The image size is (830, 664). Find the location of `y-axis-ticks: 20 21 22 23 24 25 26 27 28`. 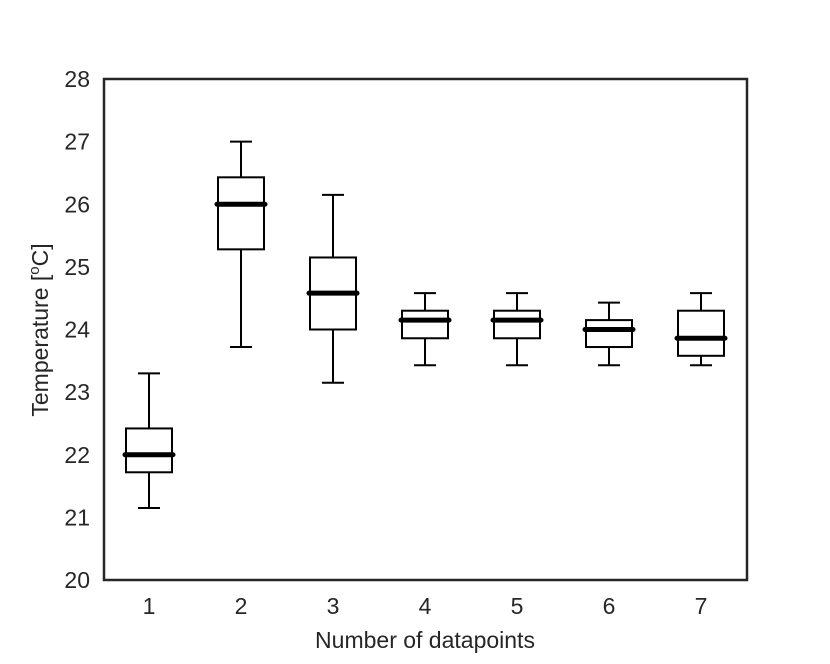

y-axis-ticks: 20 21 22 23 24 25 26 27 28 is located at coordinates (77, 329).